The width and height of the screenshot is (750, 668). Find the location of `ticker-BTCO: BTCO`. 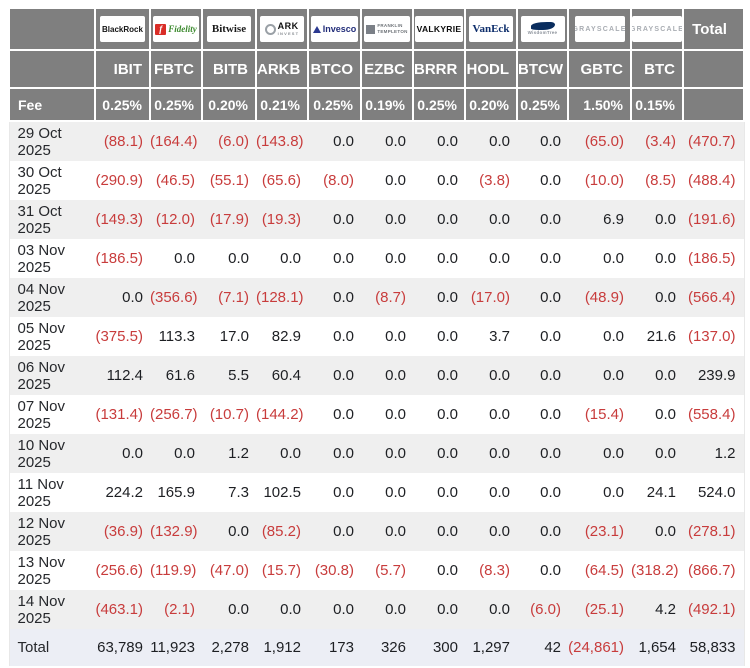

ticker-BTCO: BTCO is located at coordinates (334, 69).